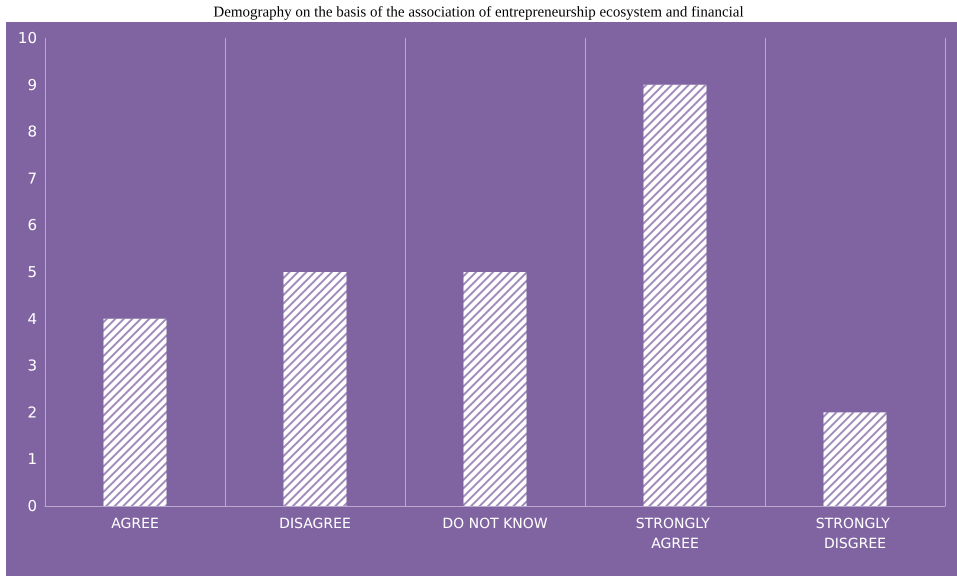  I want to click on y-tick-label: 8, so click(32, 131).